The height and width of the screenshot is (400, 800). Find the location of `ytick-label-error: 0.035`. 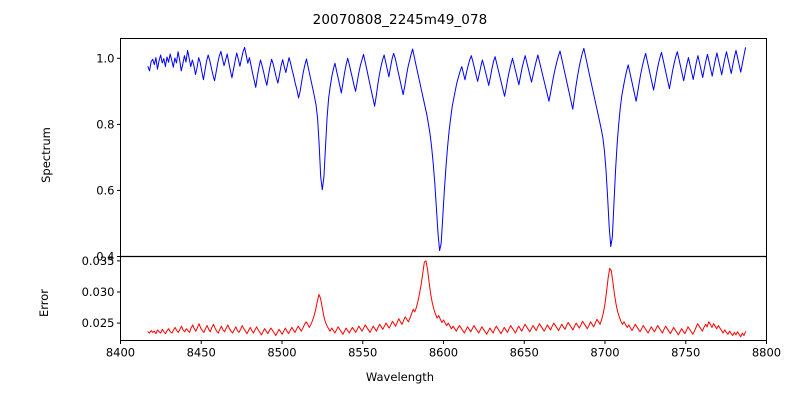

ytick-label-error: 0.035 is located at coordinates (98, 261).